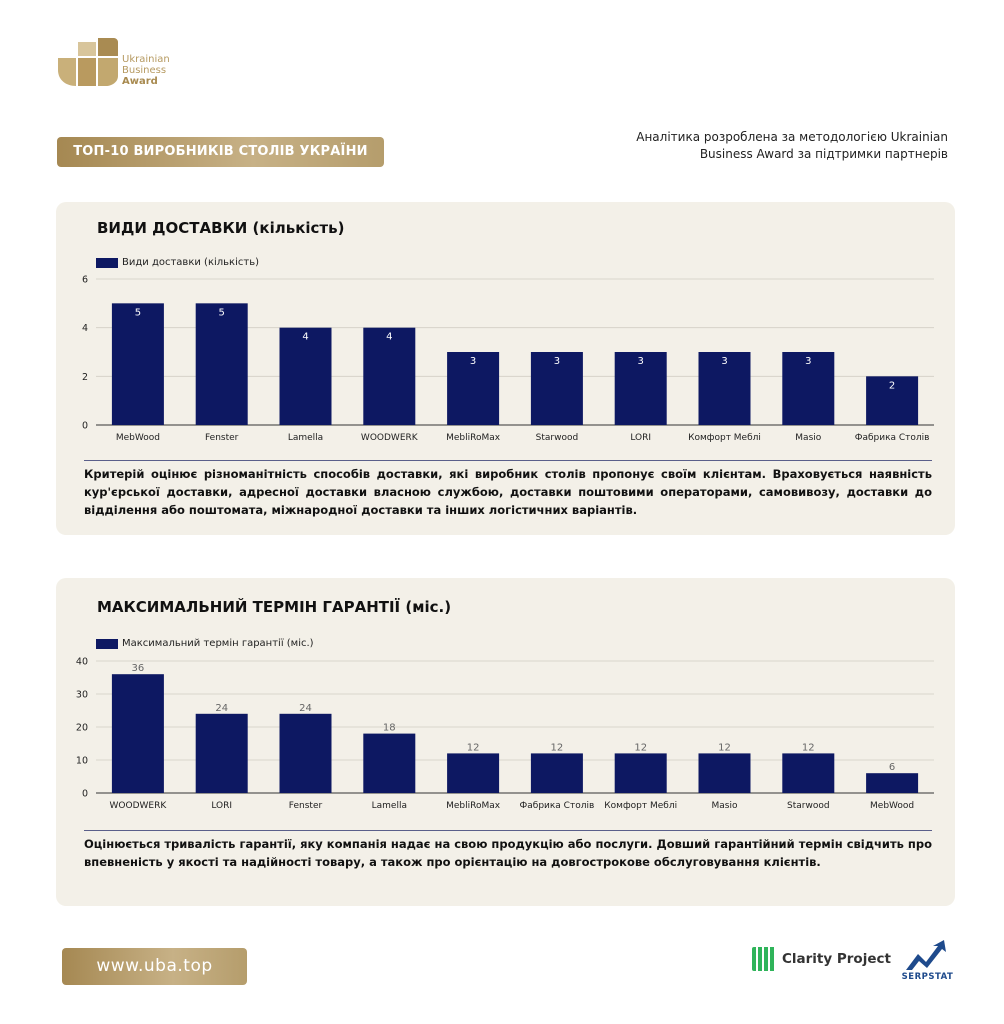 The image size is (1004, 1024). I want to click on data-label: 36, so click(138, 668).